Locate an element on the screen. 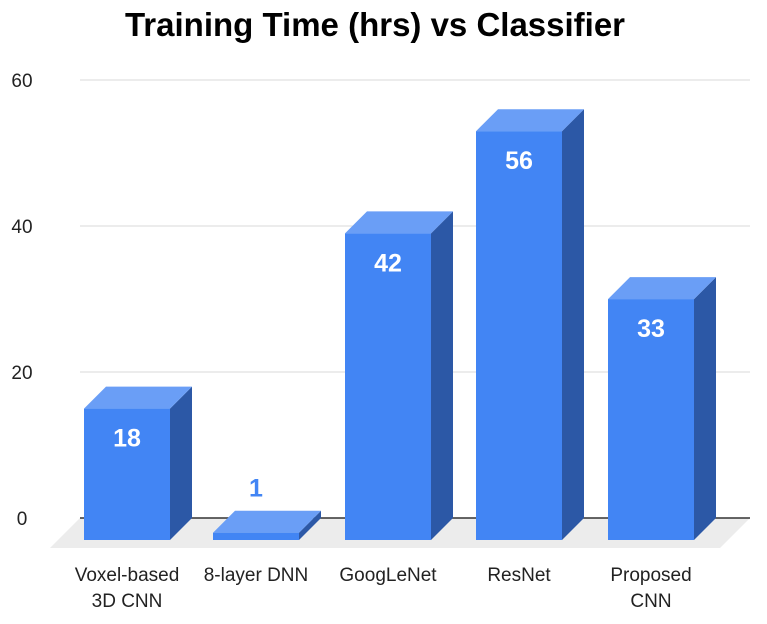 This screenshot has width=767, height=624. x-tick-label: Proposed CNN is located at coordinates (650, 588).